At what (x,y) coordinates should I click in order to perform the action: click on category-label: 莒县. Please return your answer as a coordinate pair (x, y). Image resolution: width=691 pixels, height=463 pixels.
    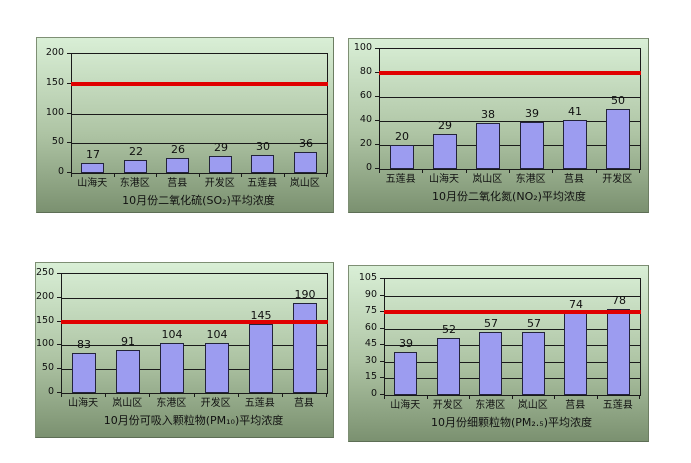
    Looking at the image, I should click on (575, 405).